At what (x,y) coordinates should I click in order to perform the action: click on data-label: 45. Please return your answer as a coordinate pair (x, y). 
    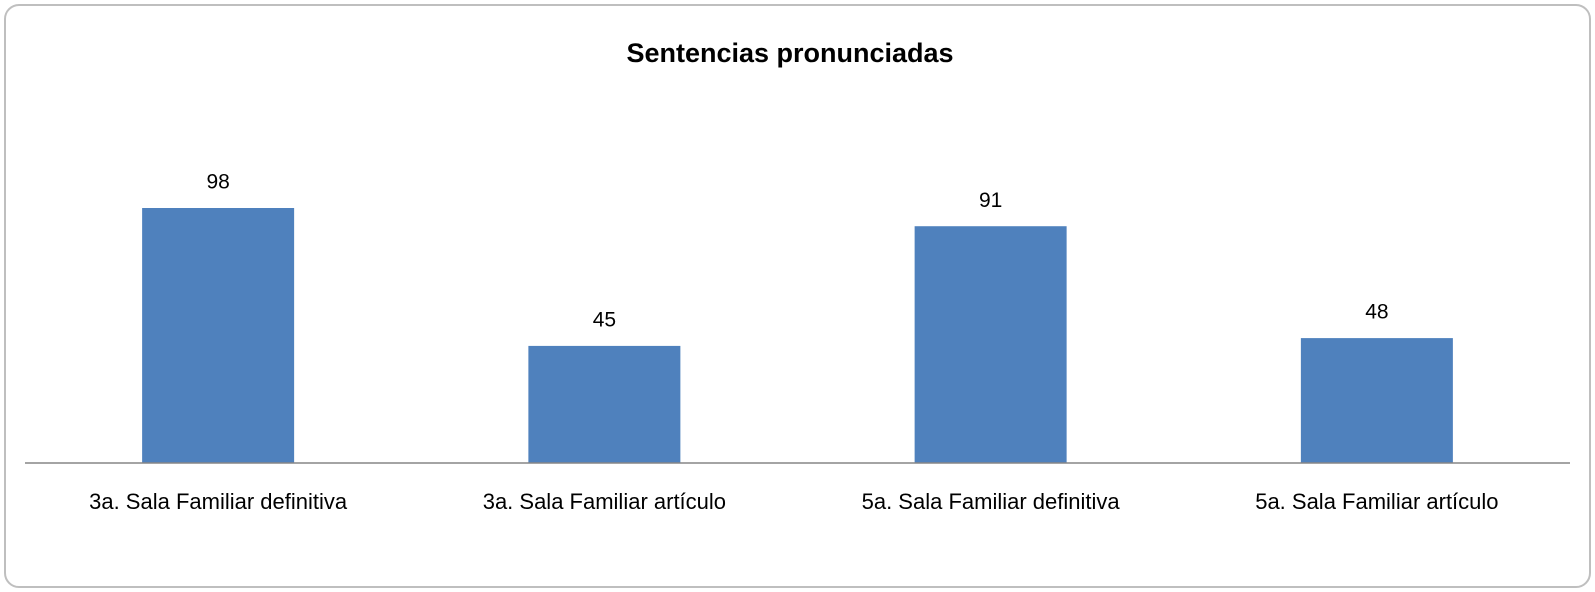
    Looking at the image, I should click on (604, 319).